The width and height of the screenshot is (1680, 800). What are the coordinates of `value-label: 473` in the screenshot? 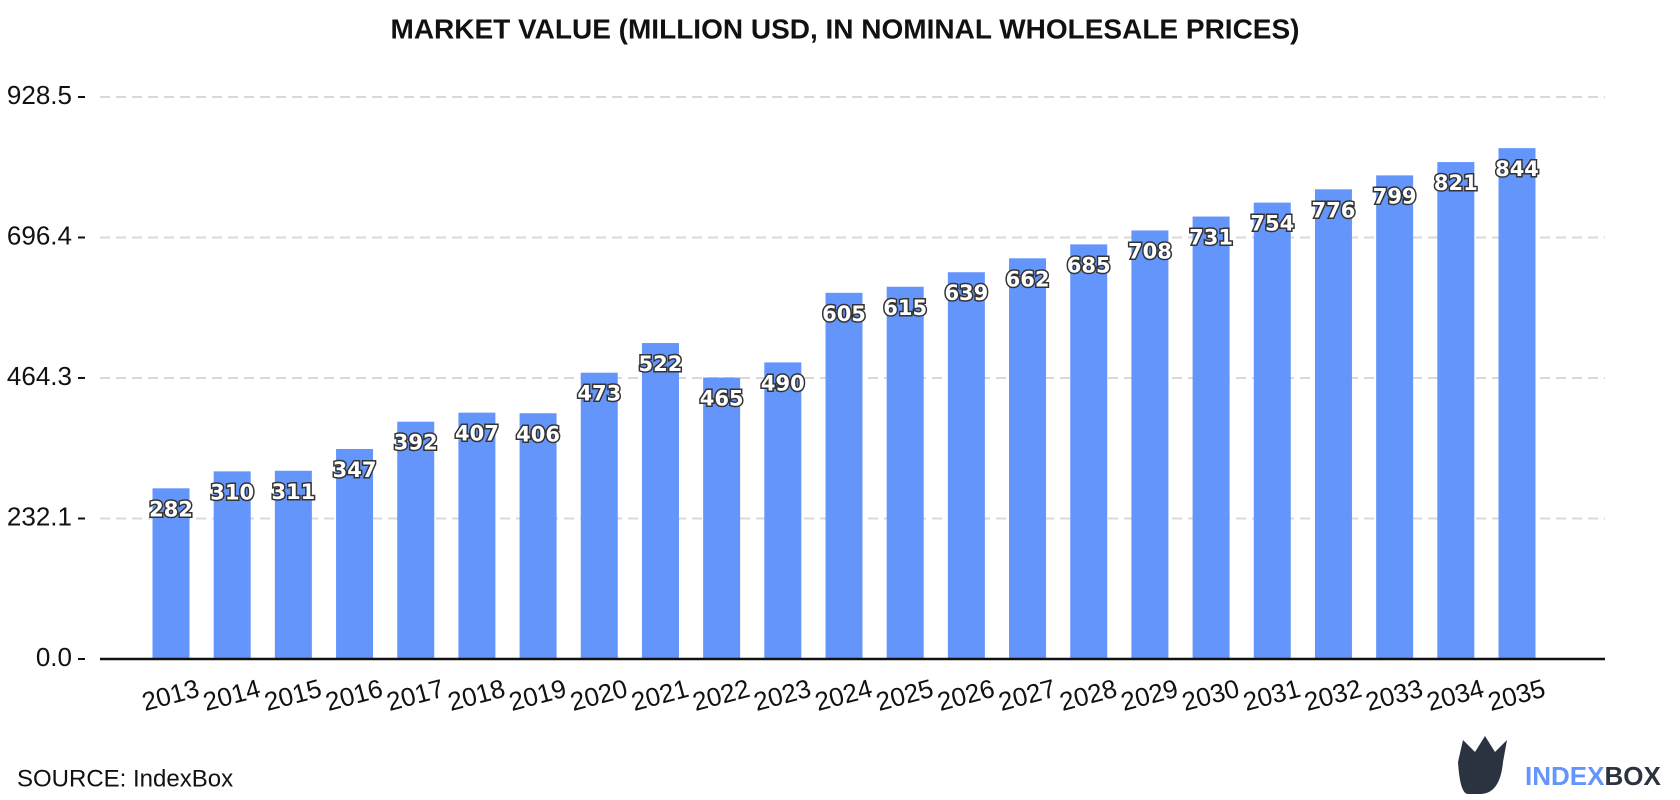 It's located at (599, 394).